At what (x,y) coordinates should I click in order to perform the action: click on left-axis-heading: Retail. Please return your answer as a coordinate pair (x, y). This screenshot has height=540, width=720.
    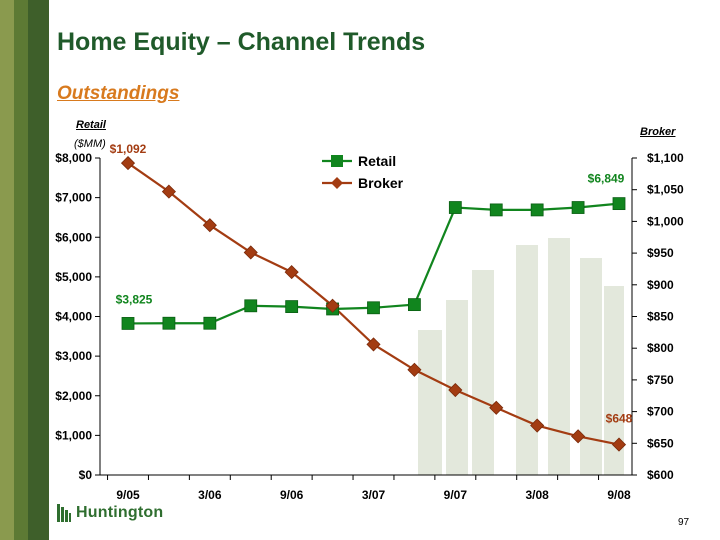
    Looking at the image, I should click on (91, 125).